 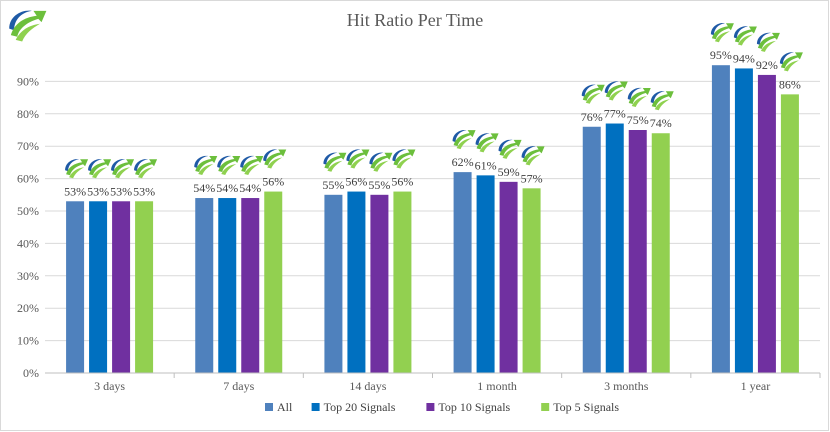 I want to click on x-tick-label: 7 days, so click(x=238, y=386).